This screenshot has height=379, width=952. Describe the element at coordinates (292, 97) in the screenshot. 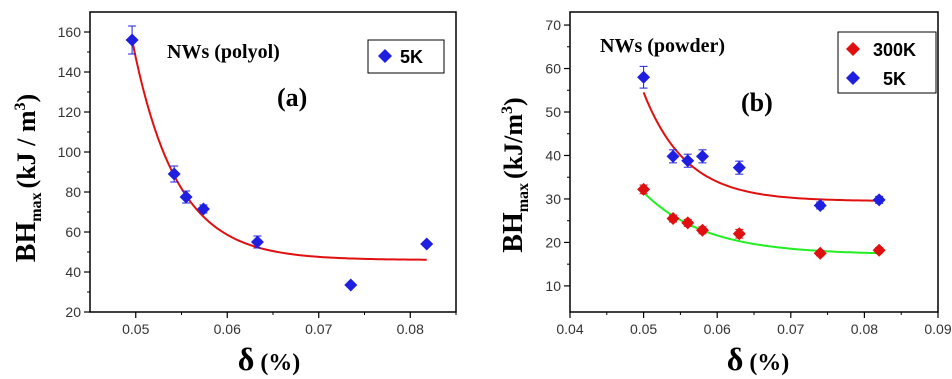

I see `panel-label-a: (a)` at that location.